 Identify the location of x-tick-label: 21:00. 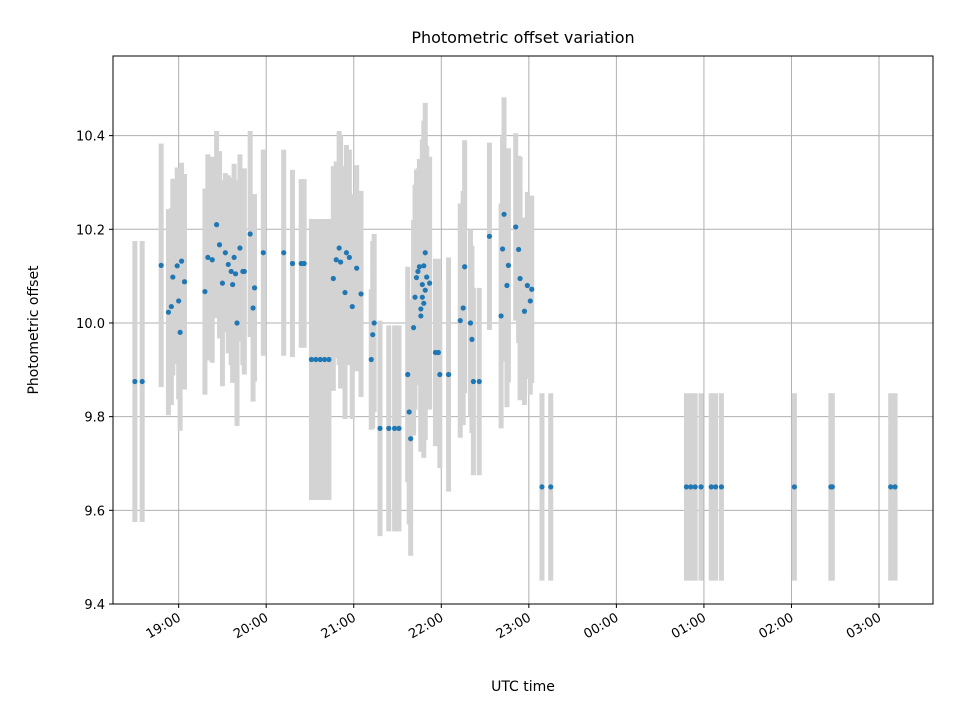
(339, 626).